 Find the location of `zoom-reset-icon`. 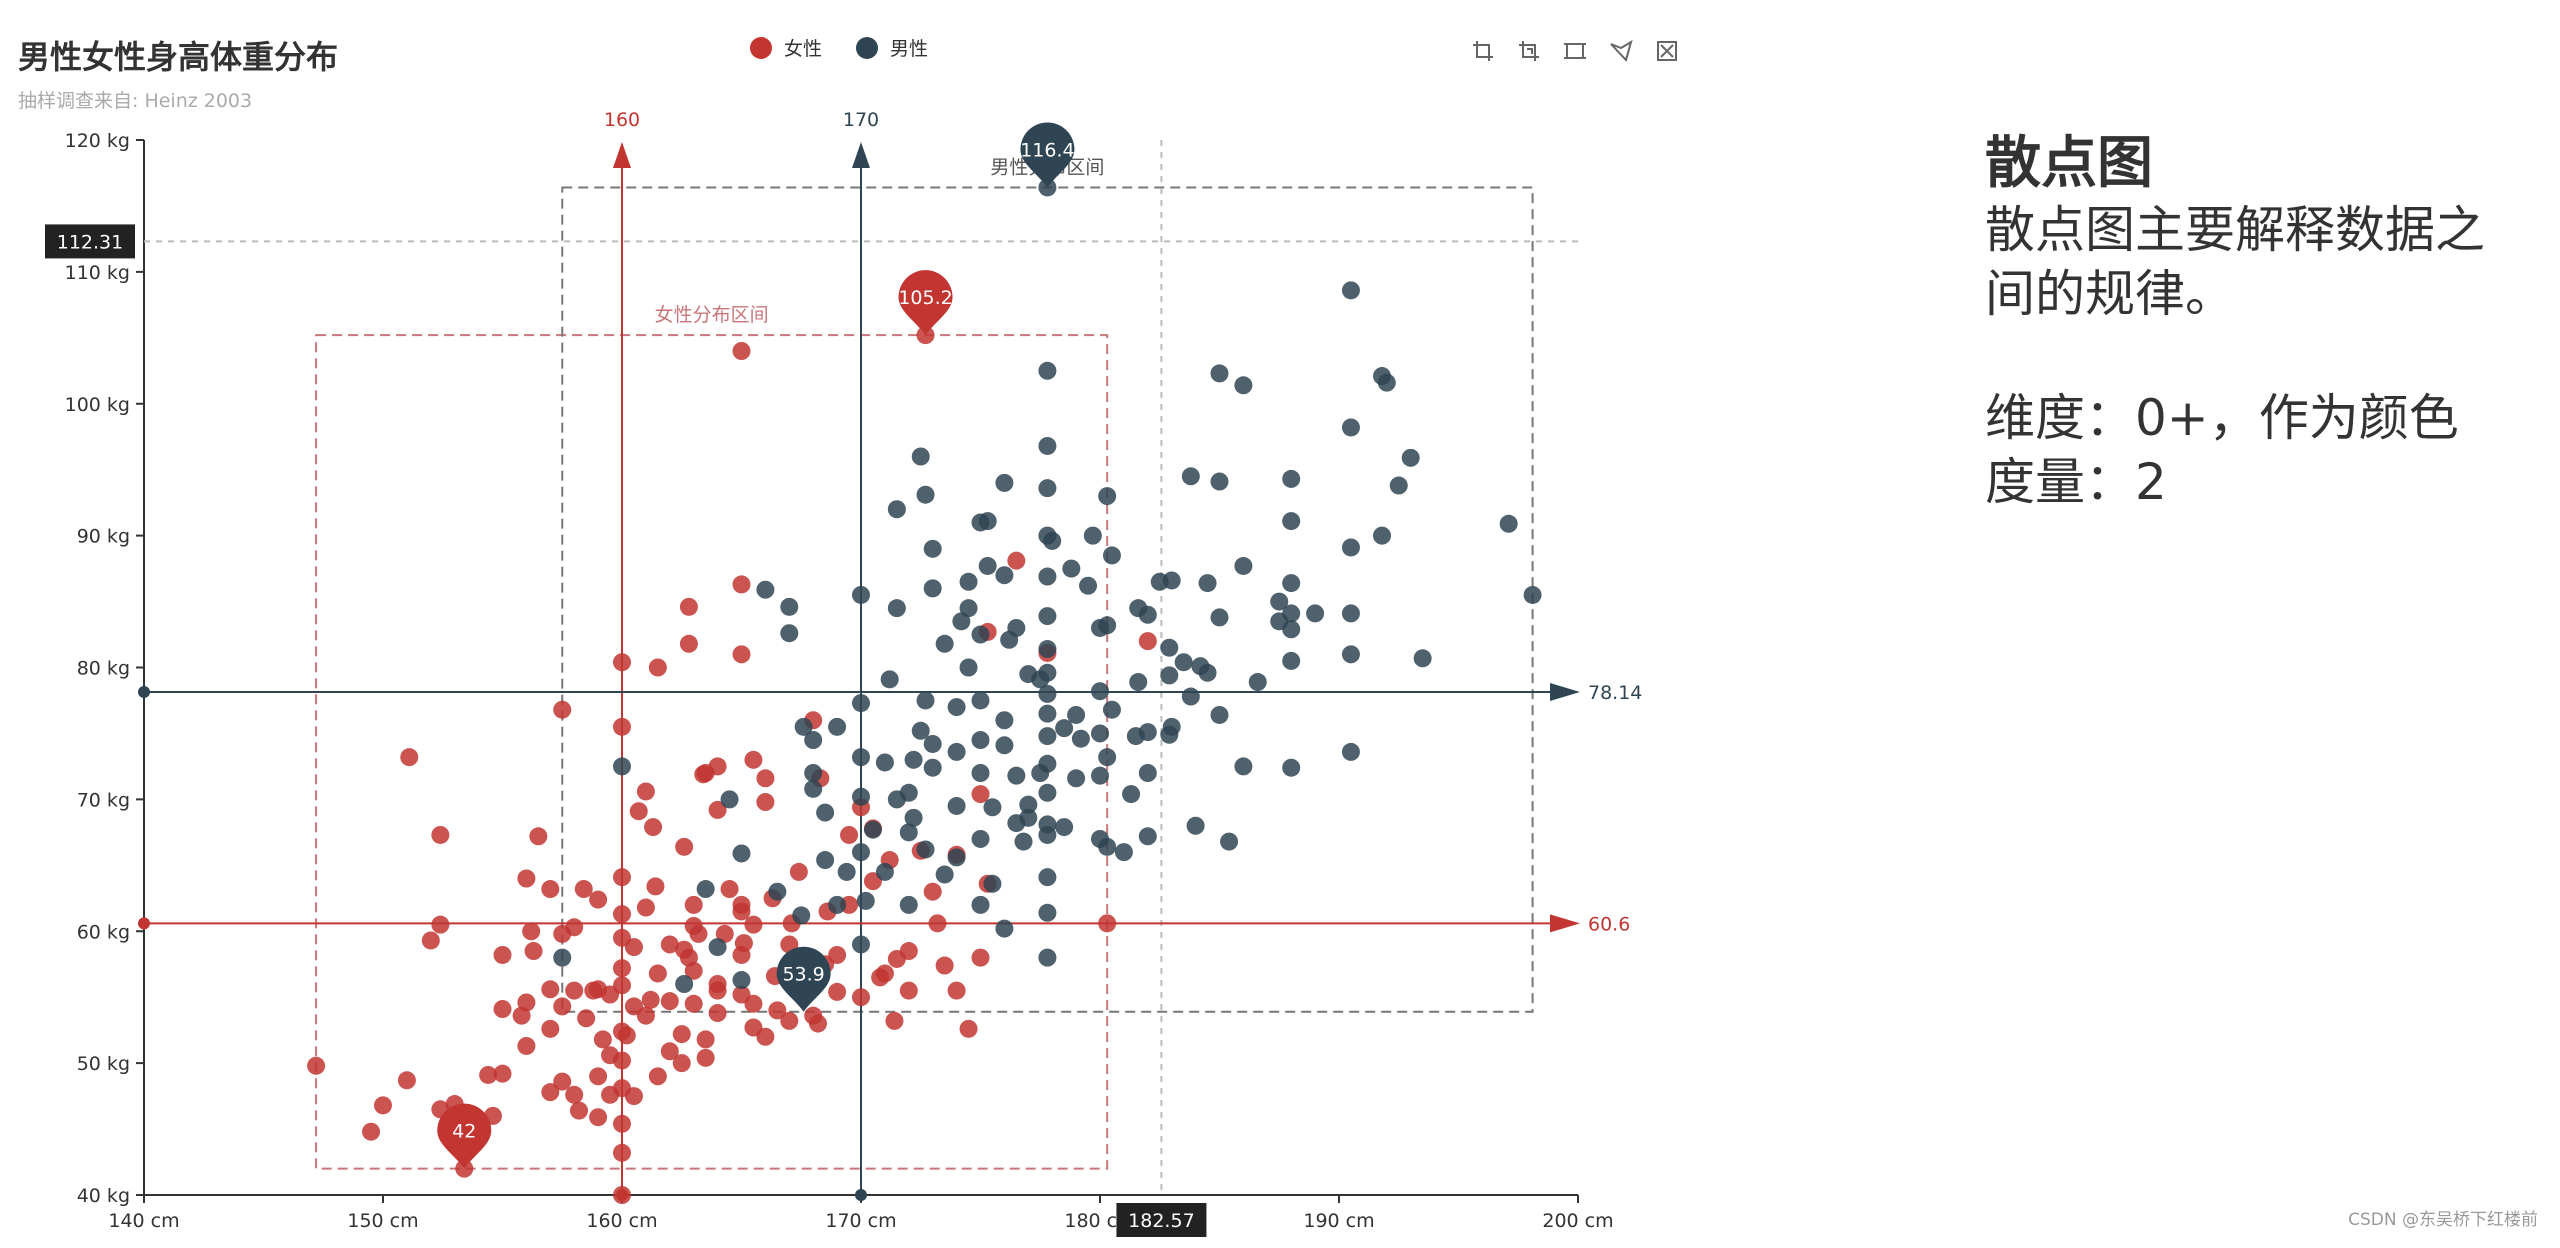

zoom-reset-icon is located at coordinates (1529, 51).